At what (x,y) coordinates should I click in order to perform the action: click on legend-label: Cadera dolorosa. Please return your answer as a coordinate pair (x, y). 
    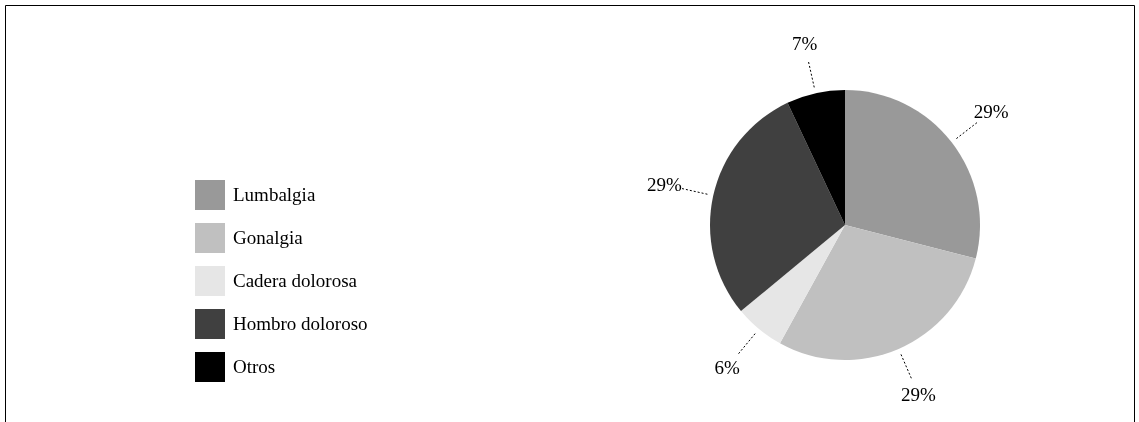
    Looking at the image, I should click on (295, 280).